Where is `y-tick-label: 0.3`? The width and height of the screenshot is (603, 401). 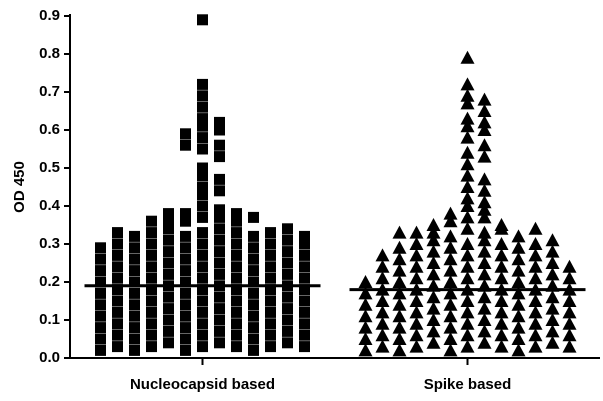 y-tick-label: 0.3 is located at coordinates (49, 243).